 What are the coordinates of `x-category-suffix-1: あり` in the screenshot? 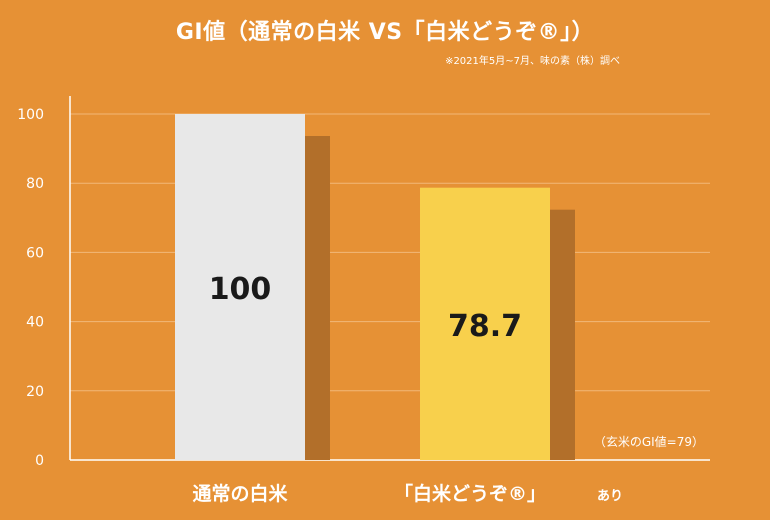 It's located at (610, 496).